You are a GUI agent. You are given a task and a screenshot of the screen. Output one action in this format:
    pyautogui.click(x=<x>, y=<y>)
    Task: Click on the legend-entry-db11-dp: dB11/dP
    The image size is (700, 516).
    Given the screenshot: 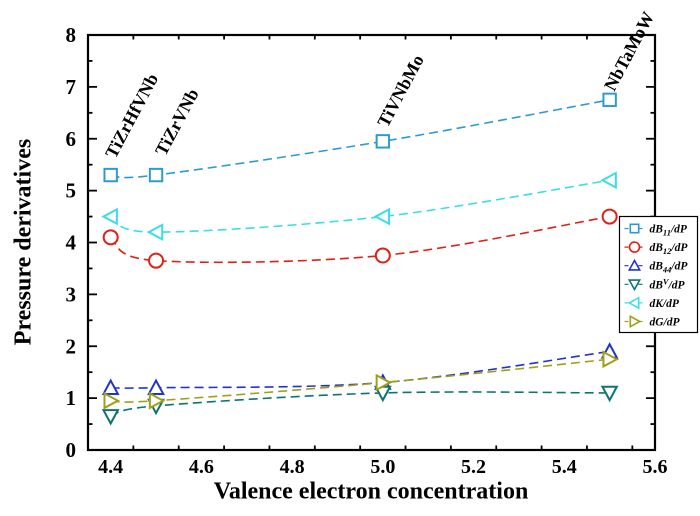 What is the action you would take?
    pyautogui.click(x=656, y=230)
    